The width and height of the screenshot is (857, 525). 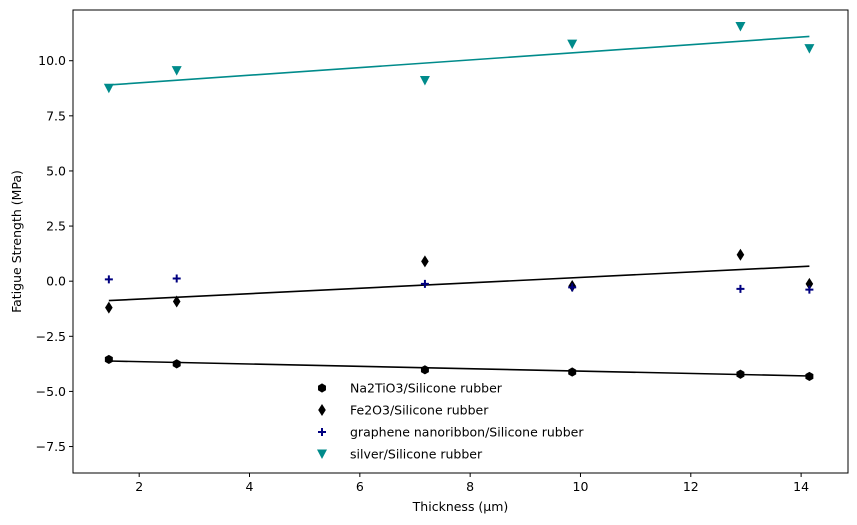 What do you see at coordinates (51, 446) in the screenshot?
I see `y-tick-label: −7.5` at bounding box center [51, 446].